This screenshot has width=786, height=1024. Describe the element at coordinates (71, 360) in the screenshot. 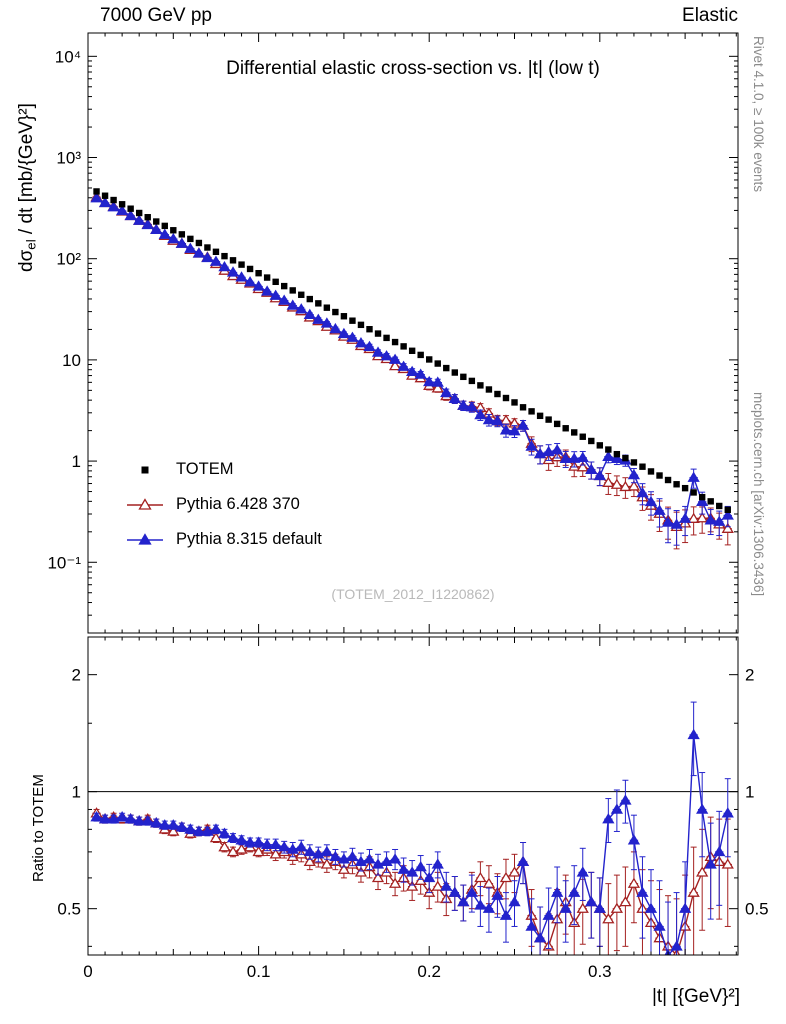

I see `svg-text: 10` at that location.